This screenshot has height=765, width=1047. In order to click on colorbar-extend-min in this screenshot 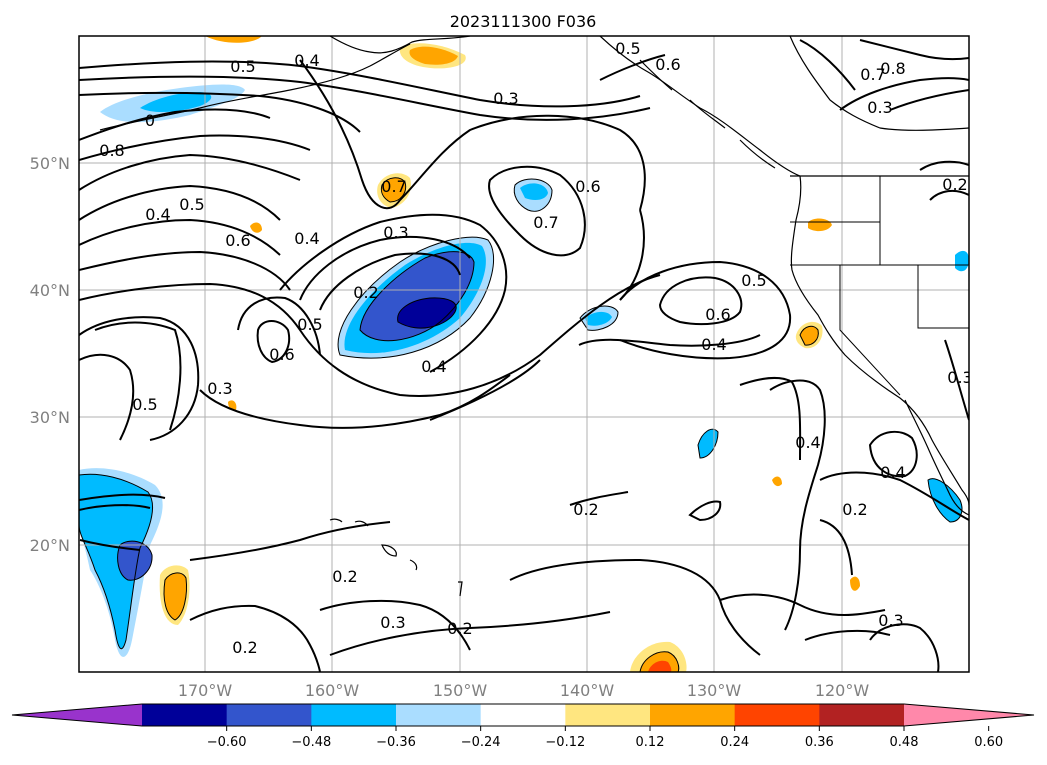, I will do `click(77, 715)`.